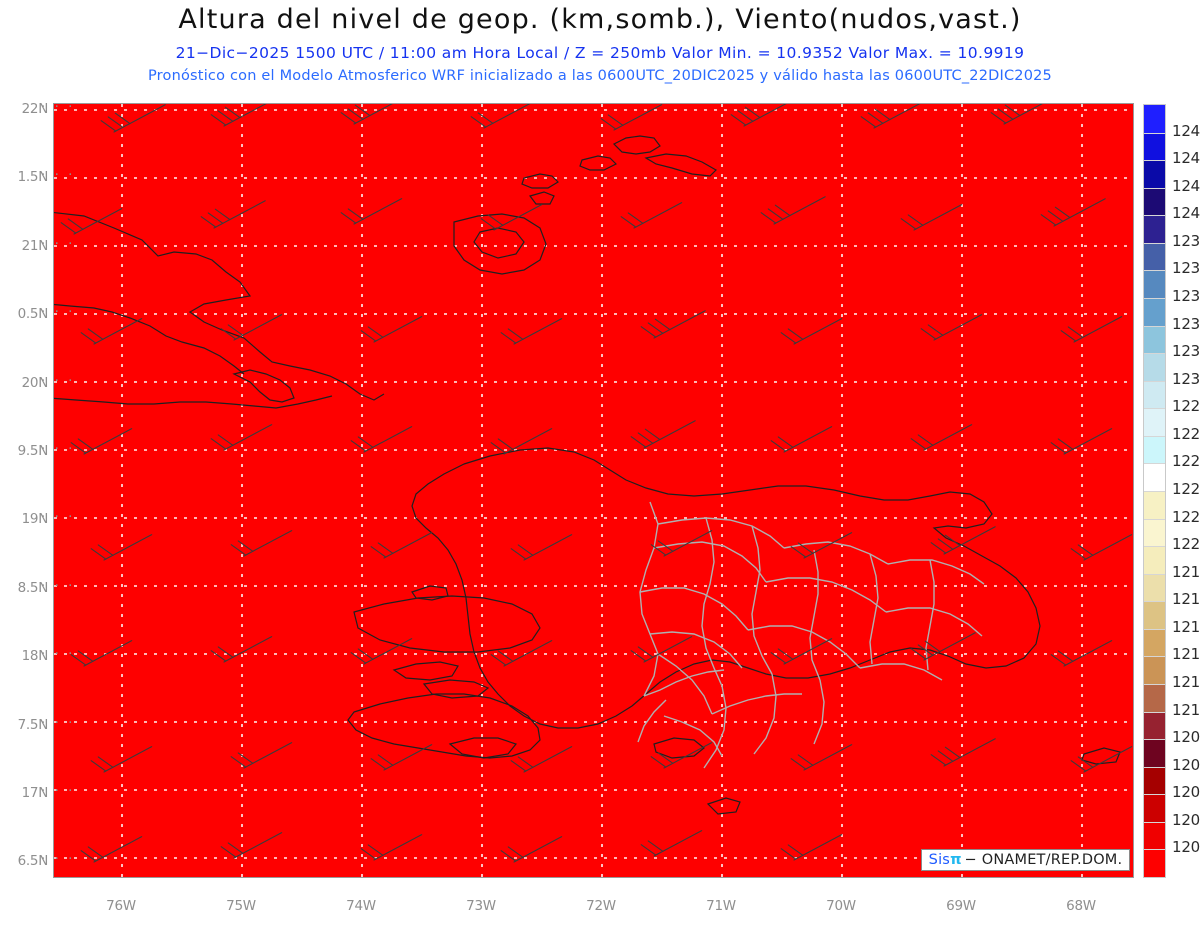  I want to click on x-axis-tick-label: 76W, so click(121, 906).